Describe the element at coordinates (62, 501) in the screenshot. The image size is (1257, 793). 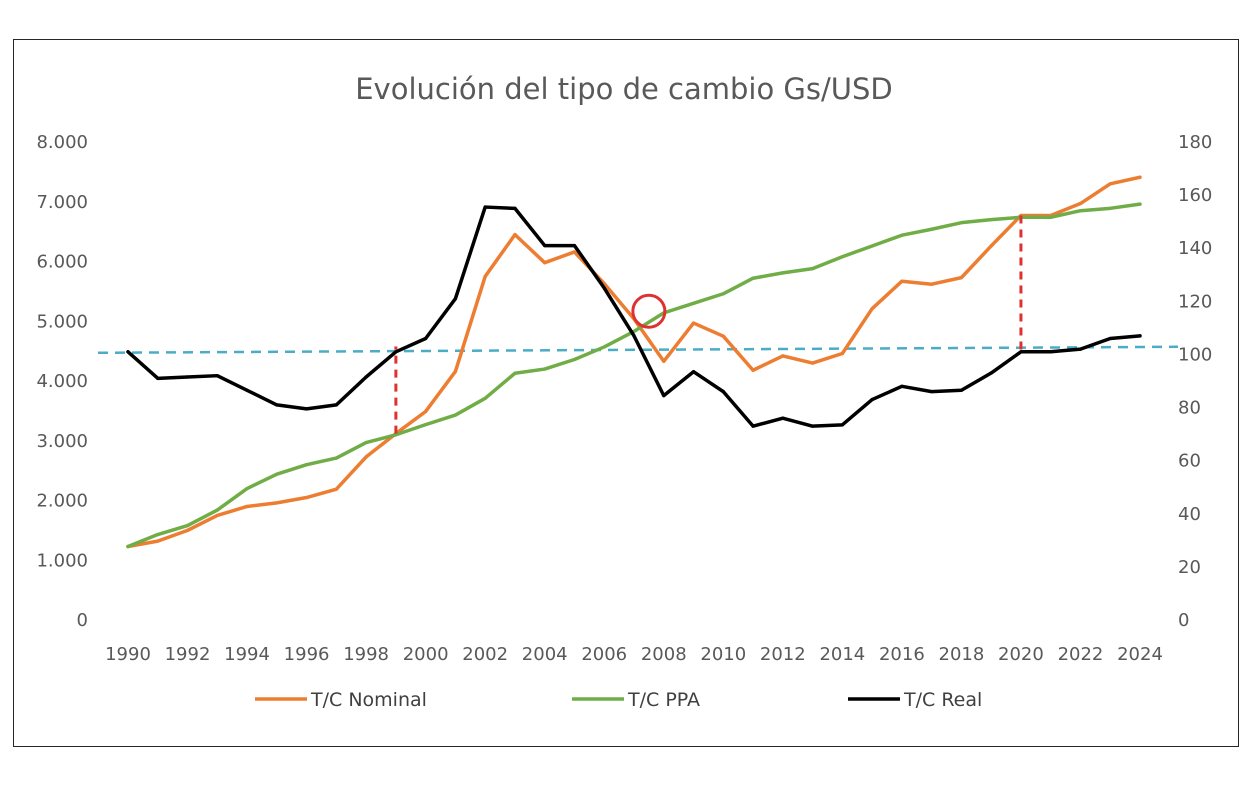
I see `left-axis-tick-label: 2.000` at that location.